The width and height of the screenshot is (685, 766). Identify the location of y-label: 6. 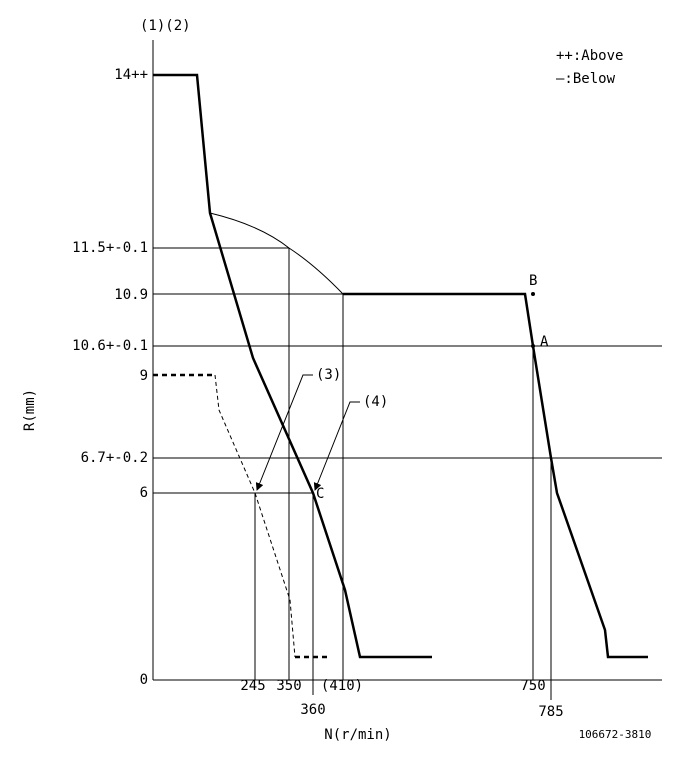
(144, 493).